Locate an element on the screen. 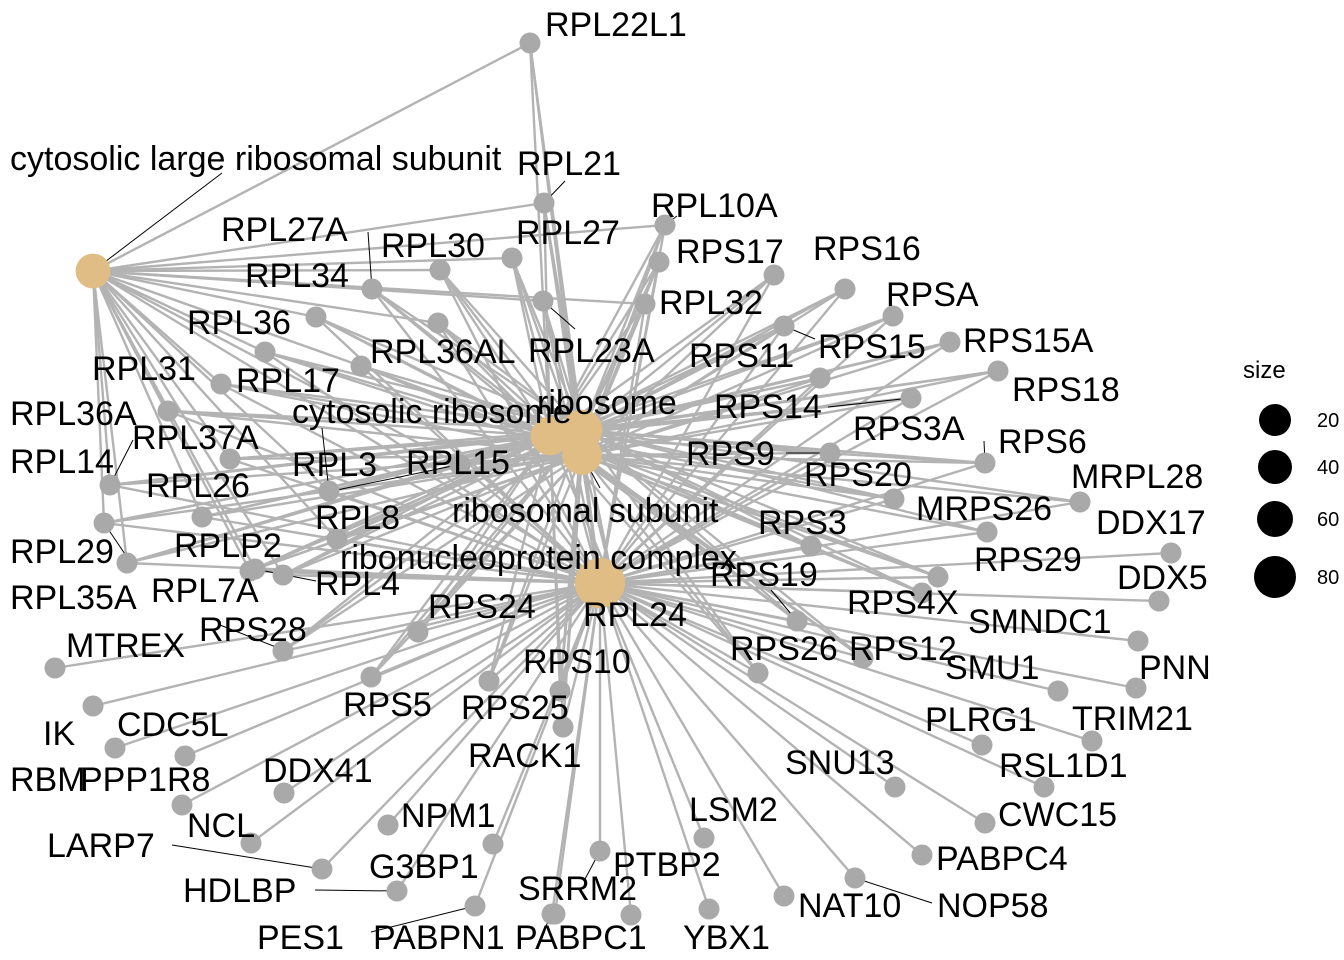 The width and height of the screenshot is (1344, 960). gene-label-rps25: RPS25 is located at coordinates (515, 708).